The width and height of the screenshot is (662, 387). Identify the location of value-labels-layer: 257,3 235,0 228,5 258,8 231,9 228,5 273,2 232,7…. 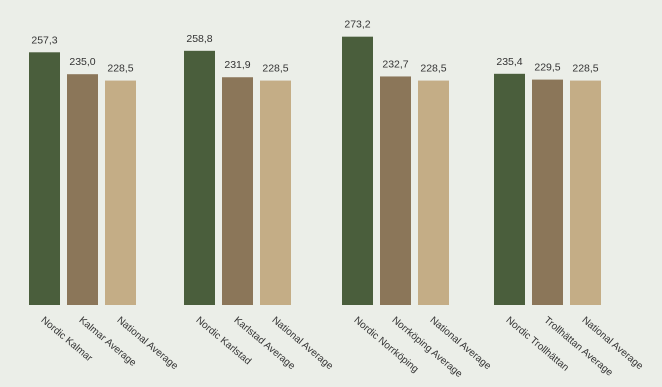
(314, 47).